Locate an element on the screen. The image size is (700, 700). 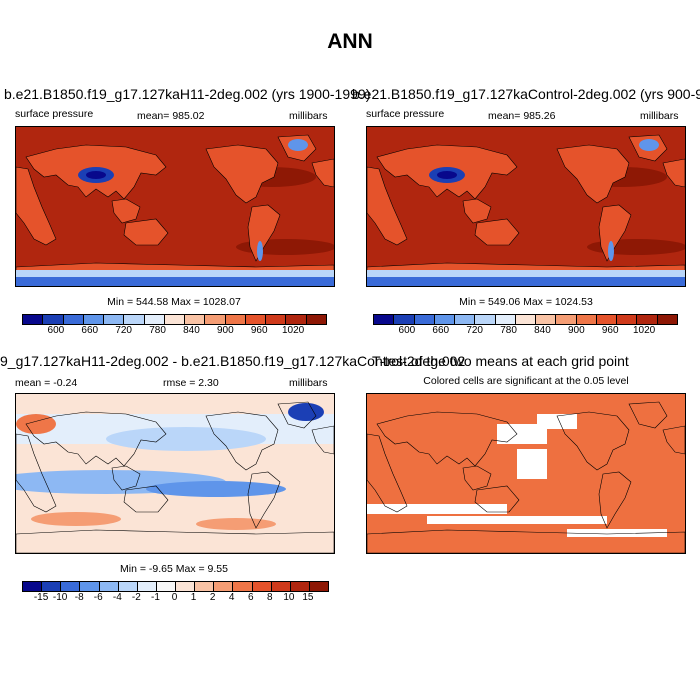
greenland-anomaly is located at coordinates (306, 412).